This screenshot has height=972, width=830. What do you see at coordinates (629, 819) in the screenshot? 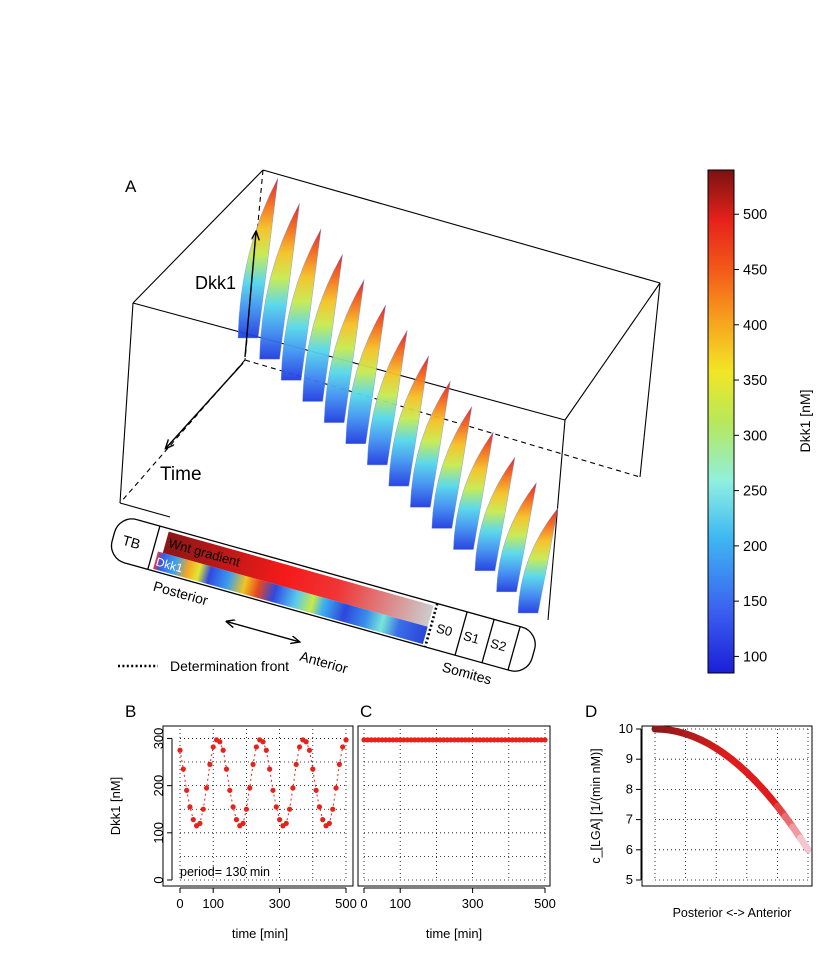
I see `y-tick-label: 7` at bounding box center [629, 819].